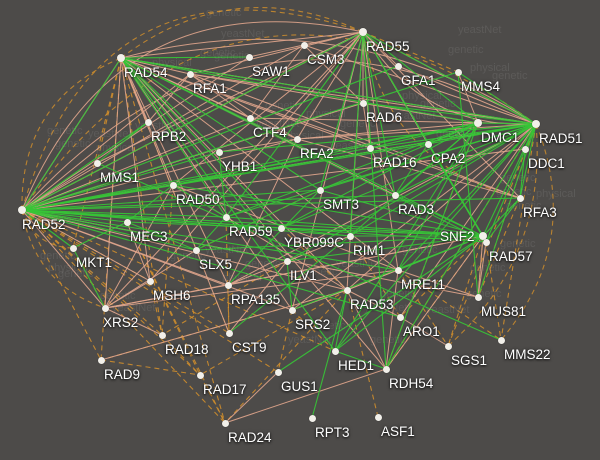  Describe the element at coordinates (350, 236) in the screenshot. I see `node-rim1` at that location.